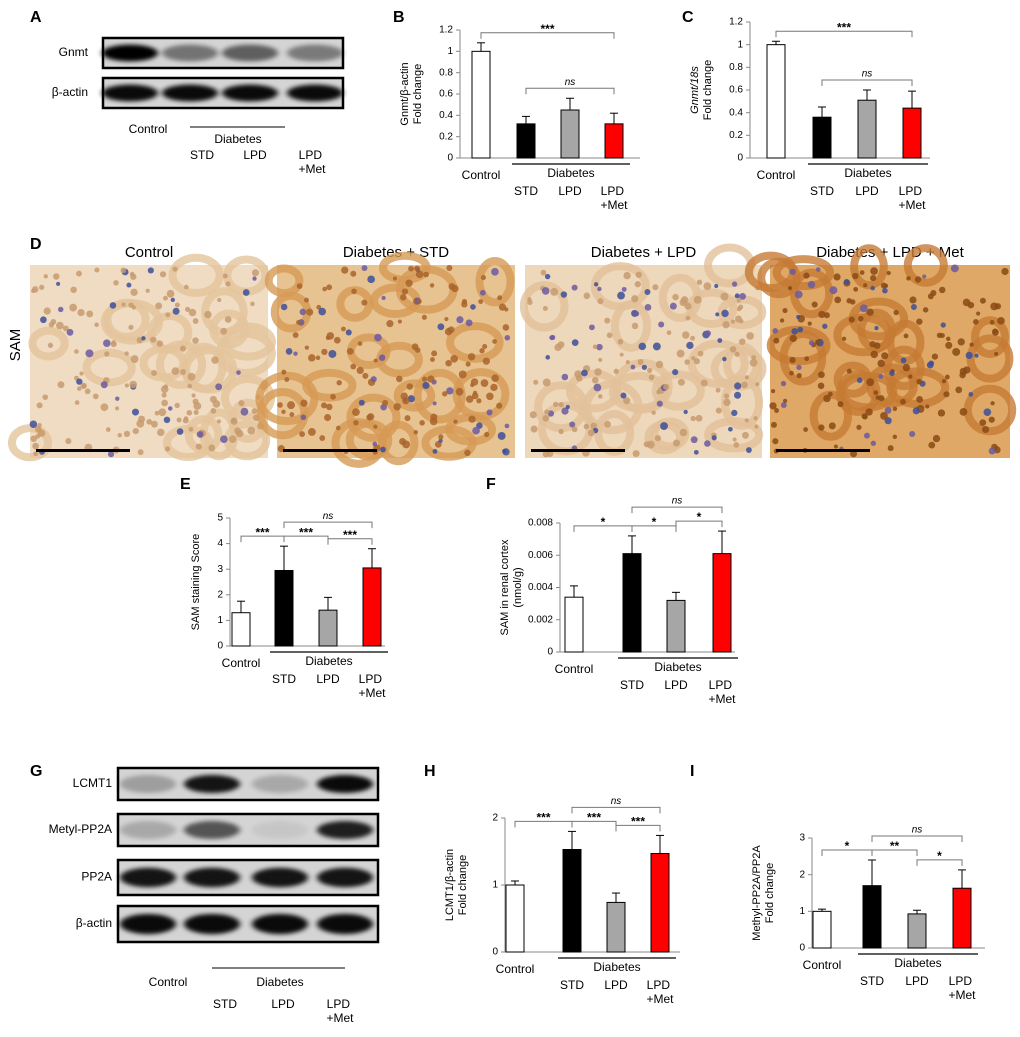  What do you see at coordinates (202, 155) in the screenshot?
I see `lane-label: STD` at bounding box center [202, 155].